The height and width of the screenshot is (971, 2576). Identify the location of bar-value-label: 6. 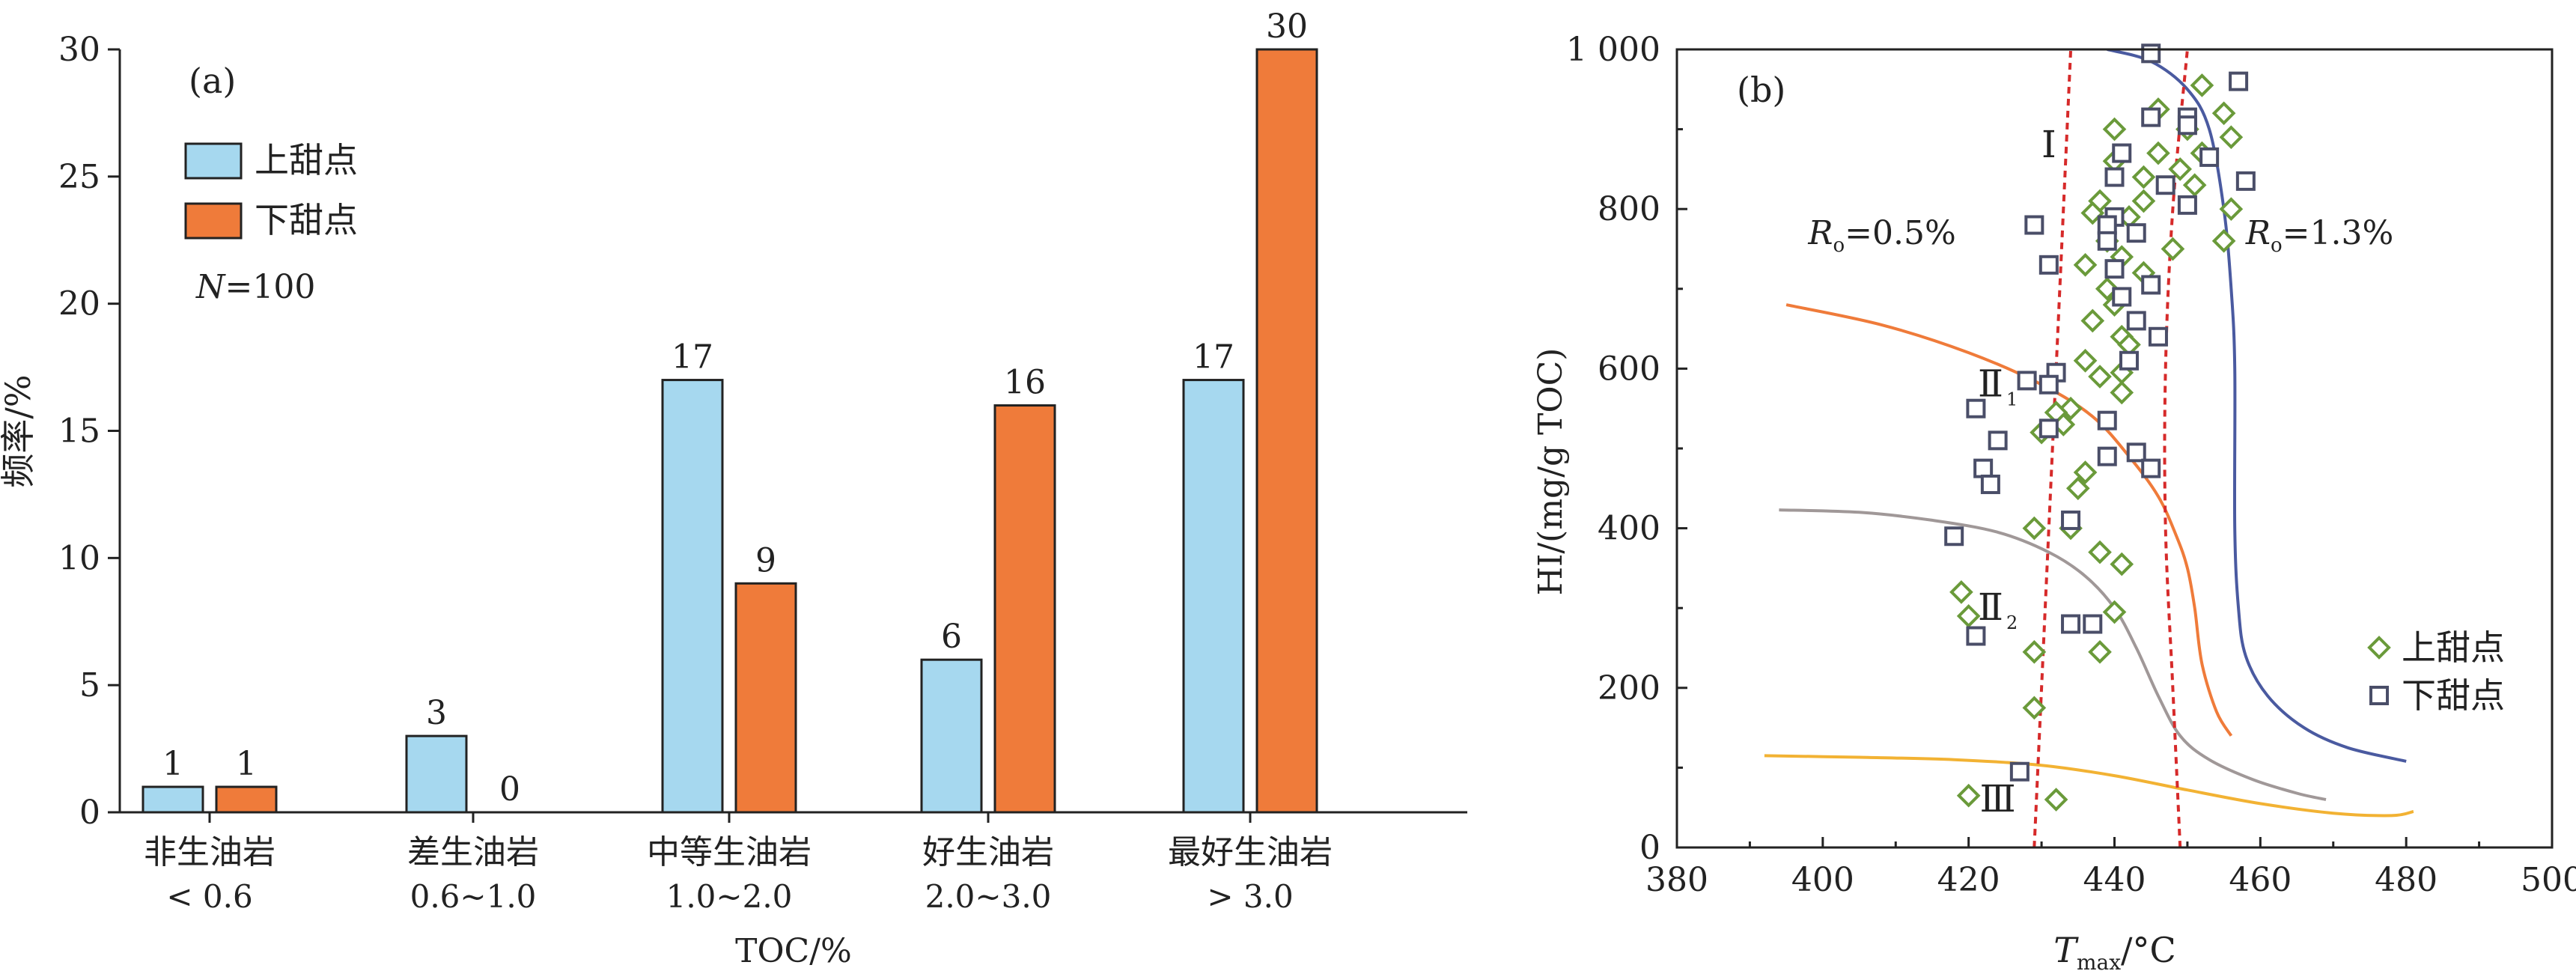
(951, 637).